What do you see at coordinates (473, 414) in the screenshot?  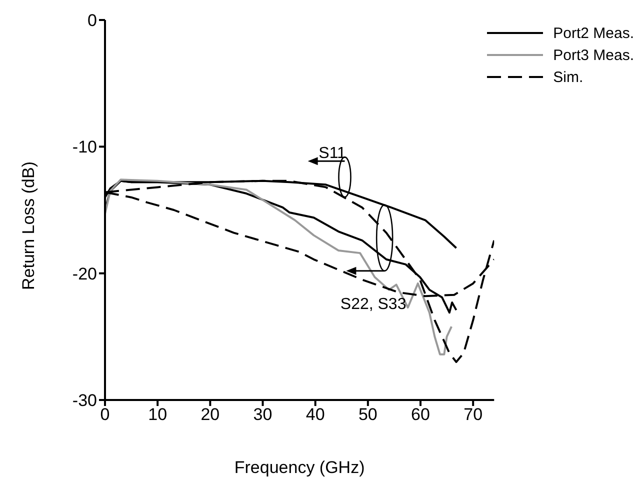 I see `x-tick-label: 70` at bounding box center [473, 414].